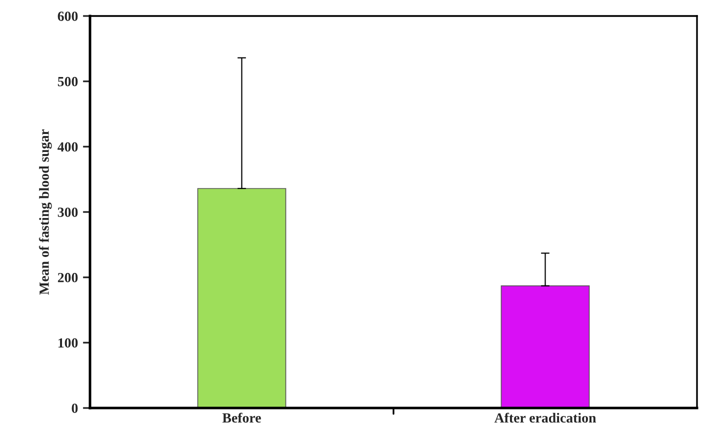 Image resolution: width=704 pixels, height=438 pixels. Describe the element at coordinates (241, 417) in the screenshot. I see `x-tick-label: Before` at that location.